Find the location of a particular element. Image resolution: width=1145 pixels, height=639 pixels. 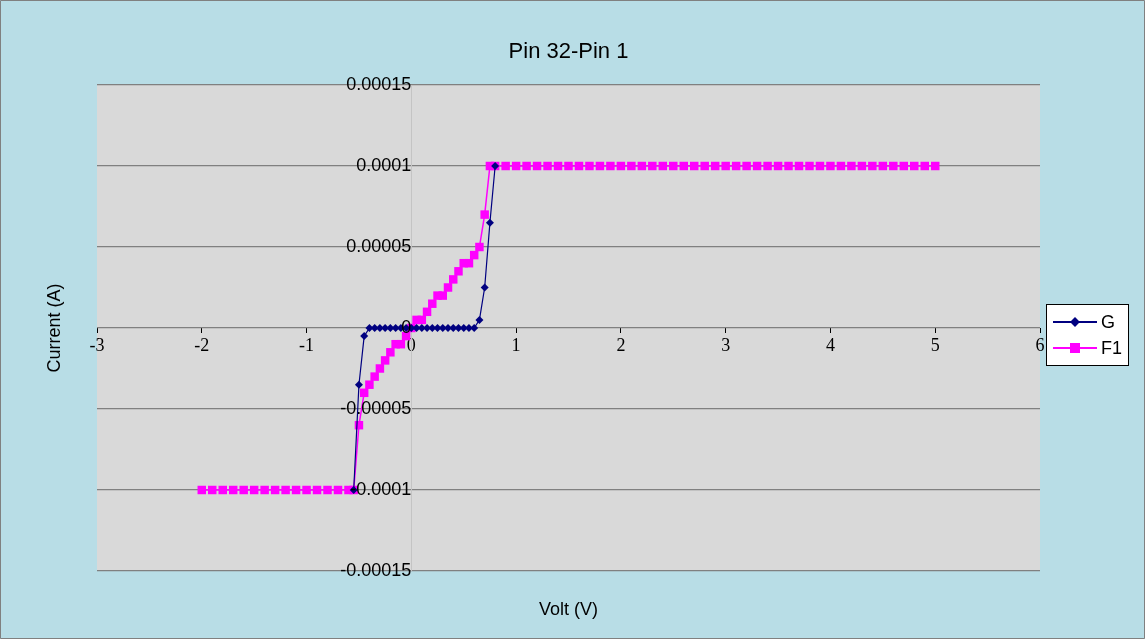

x-tick-label: 5 is located at coordinates (935, 344).